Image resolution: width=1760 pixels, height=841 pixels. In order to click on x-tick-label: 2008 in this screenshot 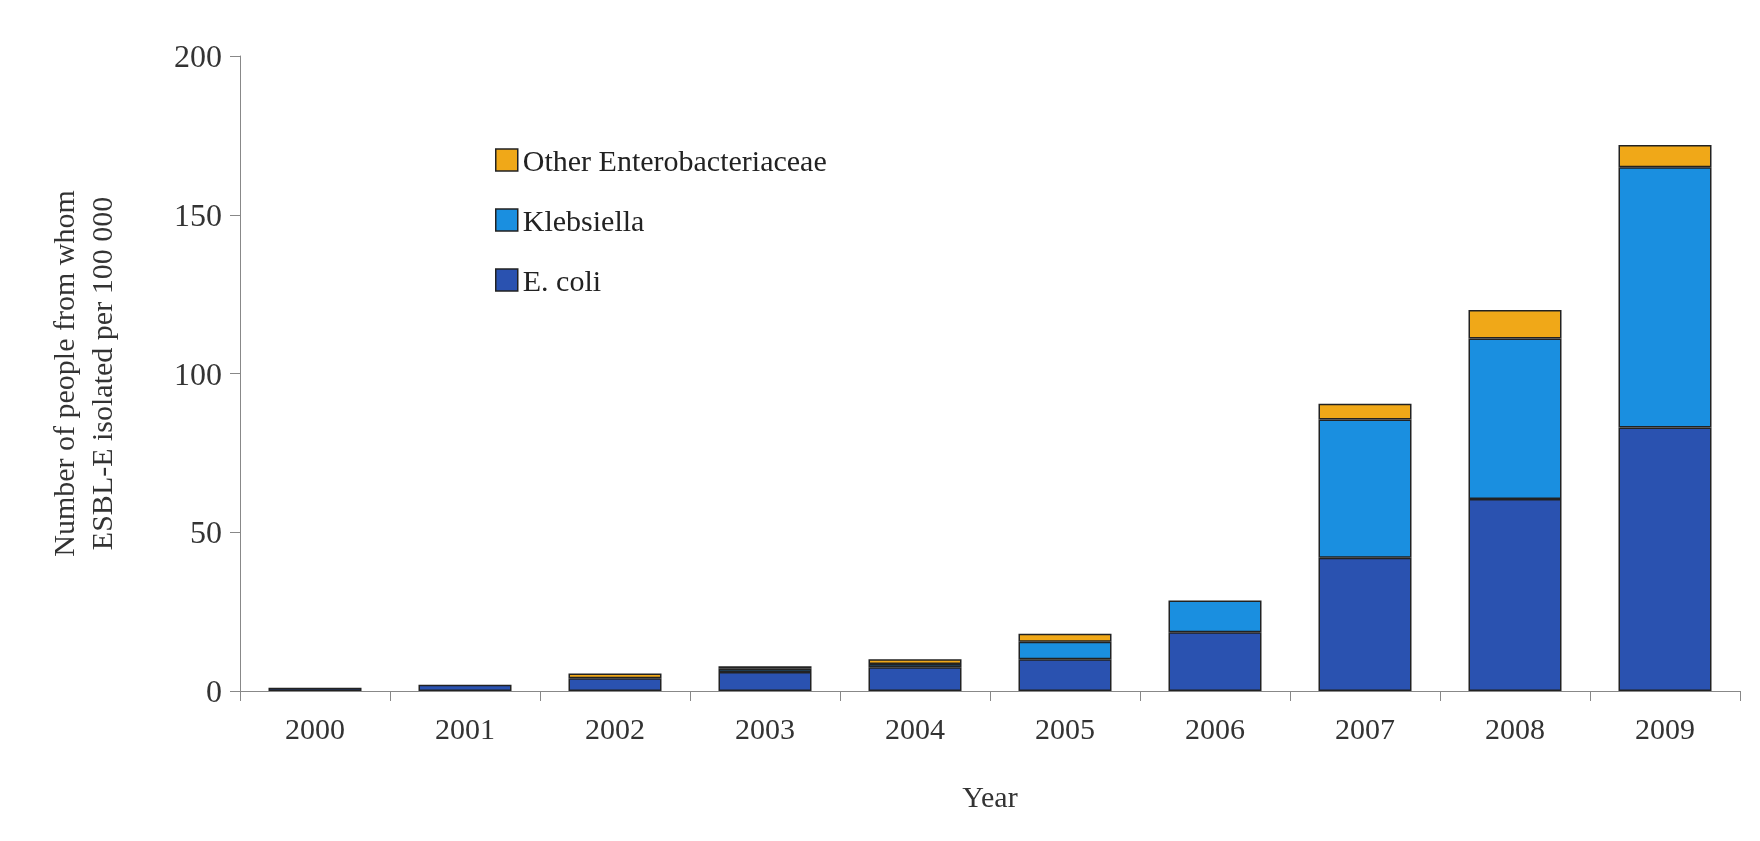, I will do `click(1515, 728)`.